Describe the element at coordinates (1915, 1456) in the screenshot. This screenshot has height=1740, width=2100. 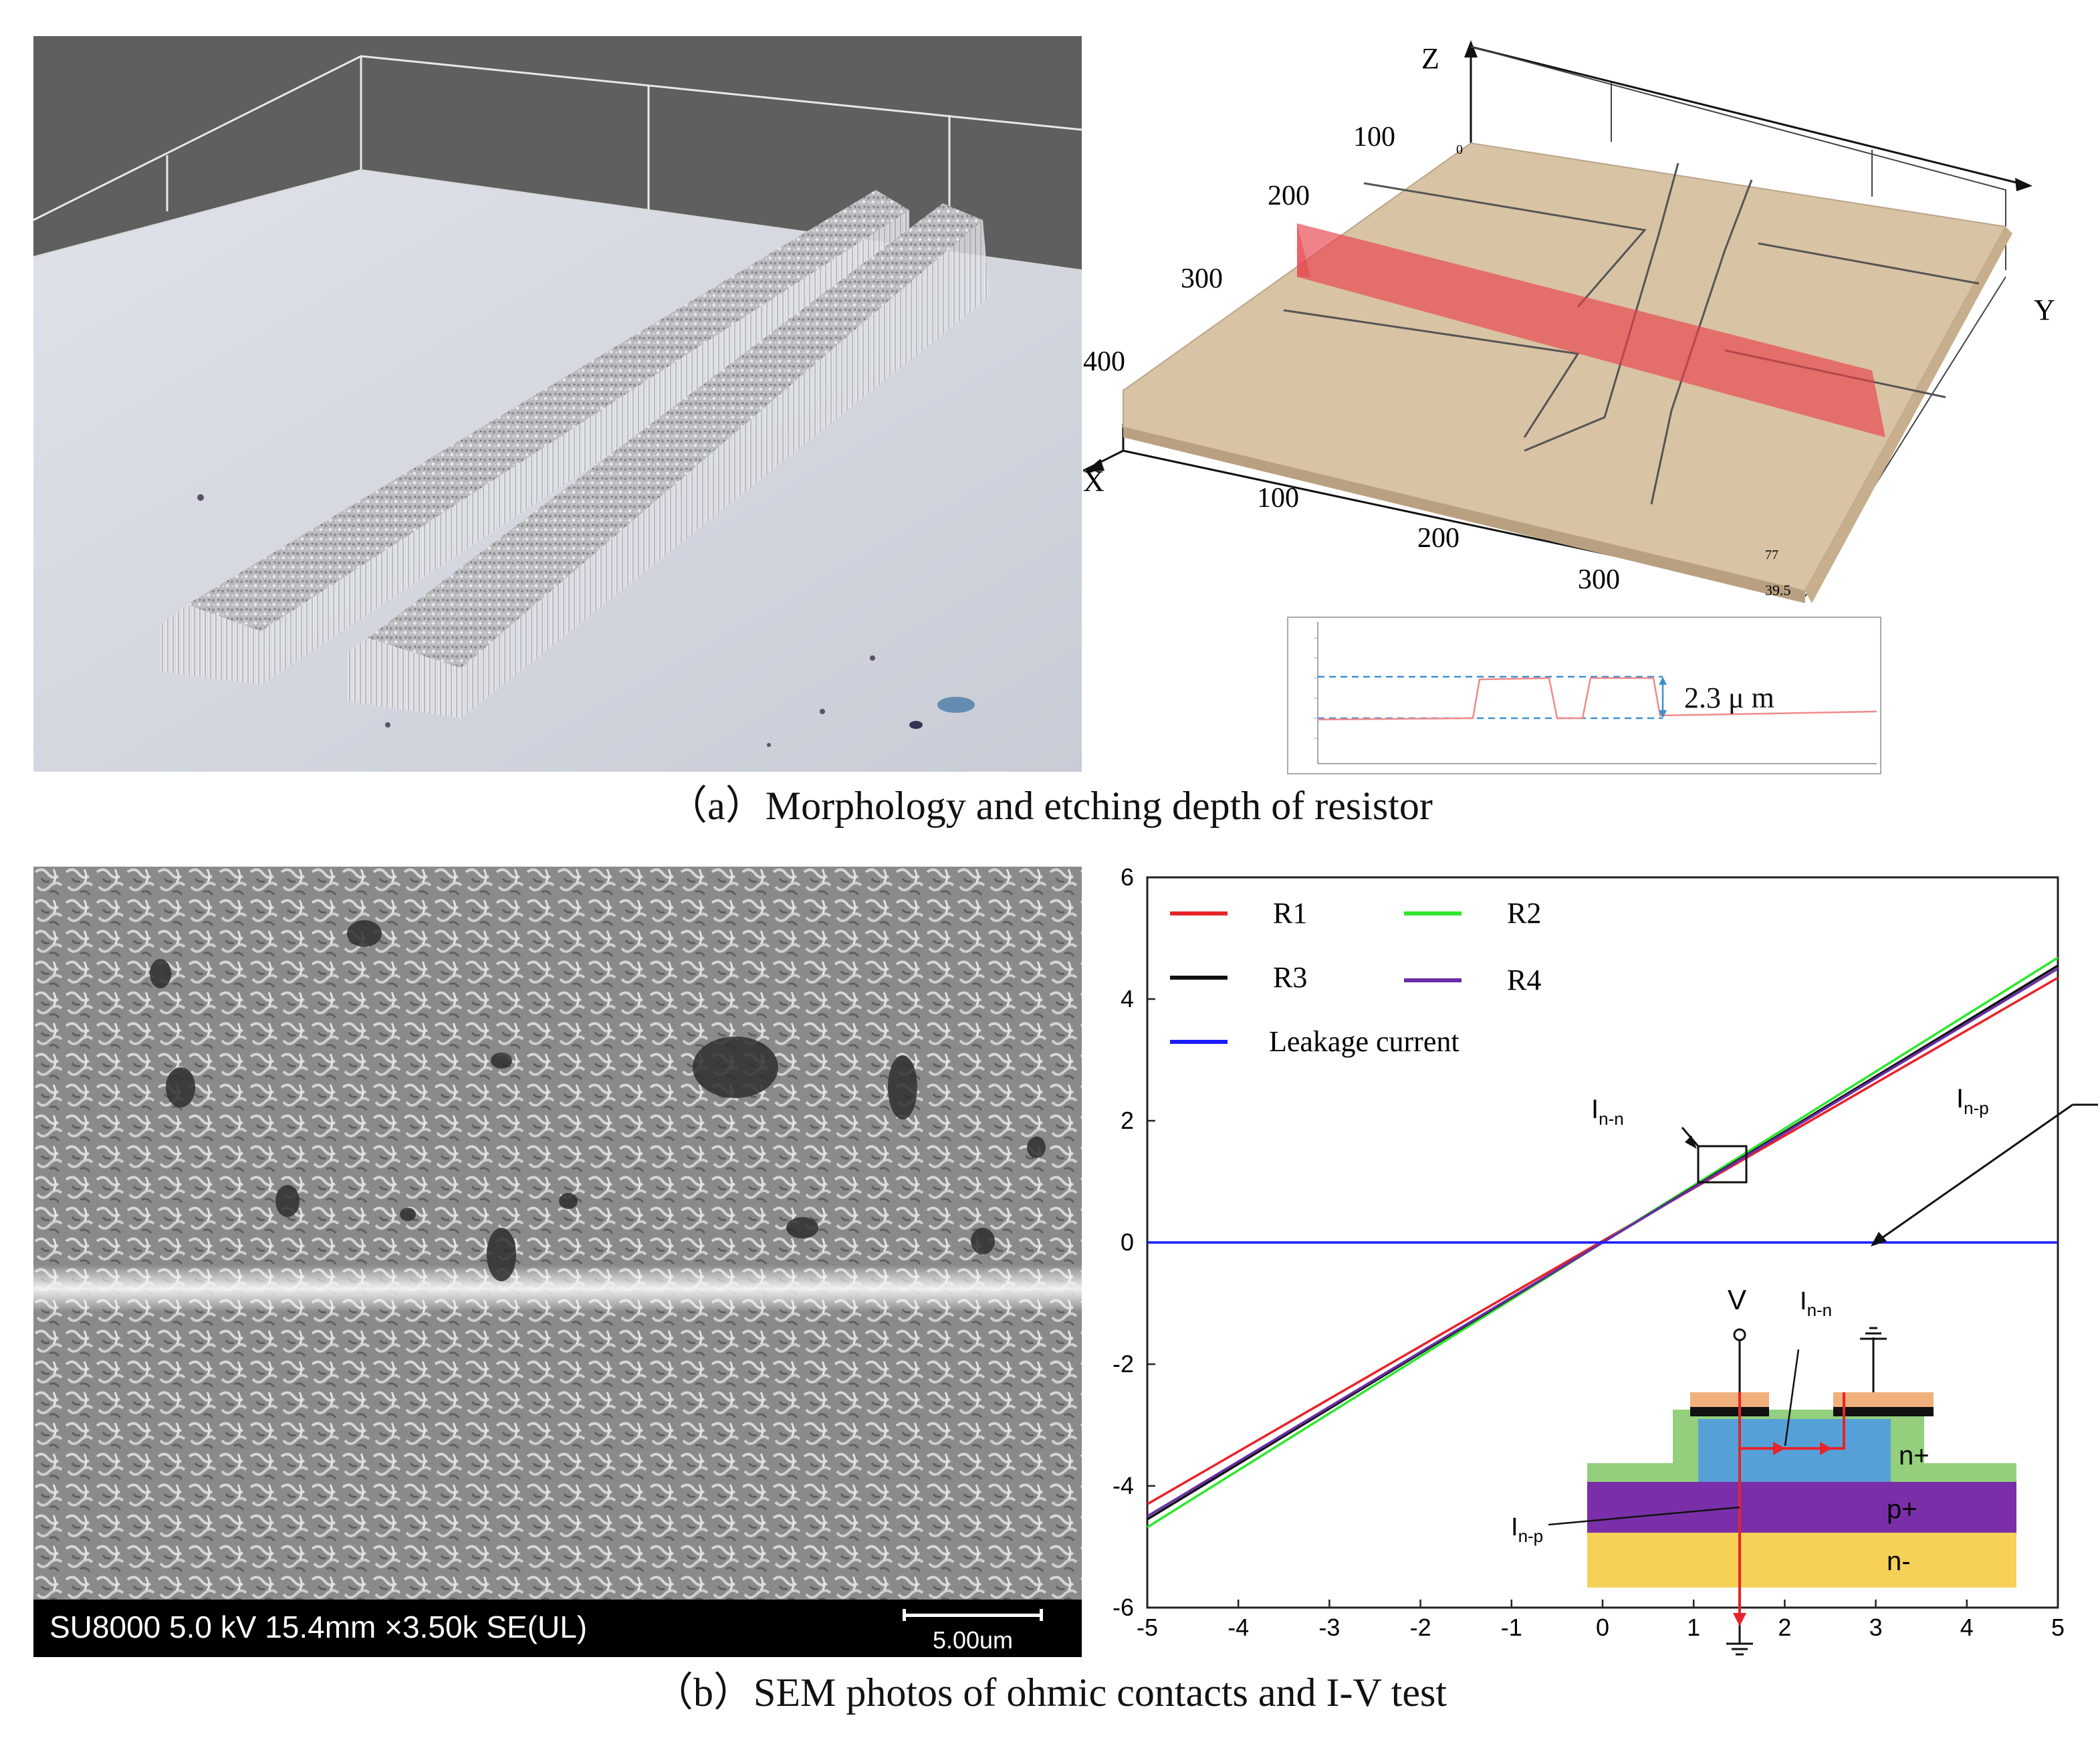
I see `svg-text: n+` at that location.